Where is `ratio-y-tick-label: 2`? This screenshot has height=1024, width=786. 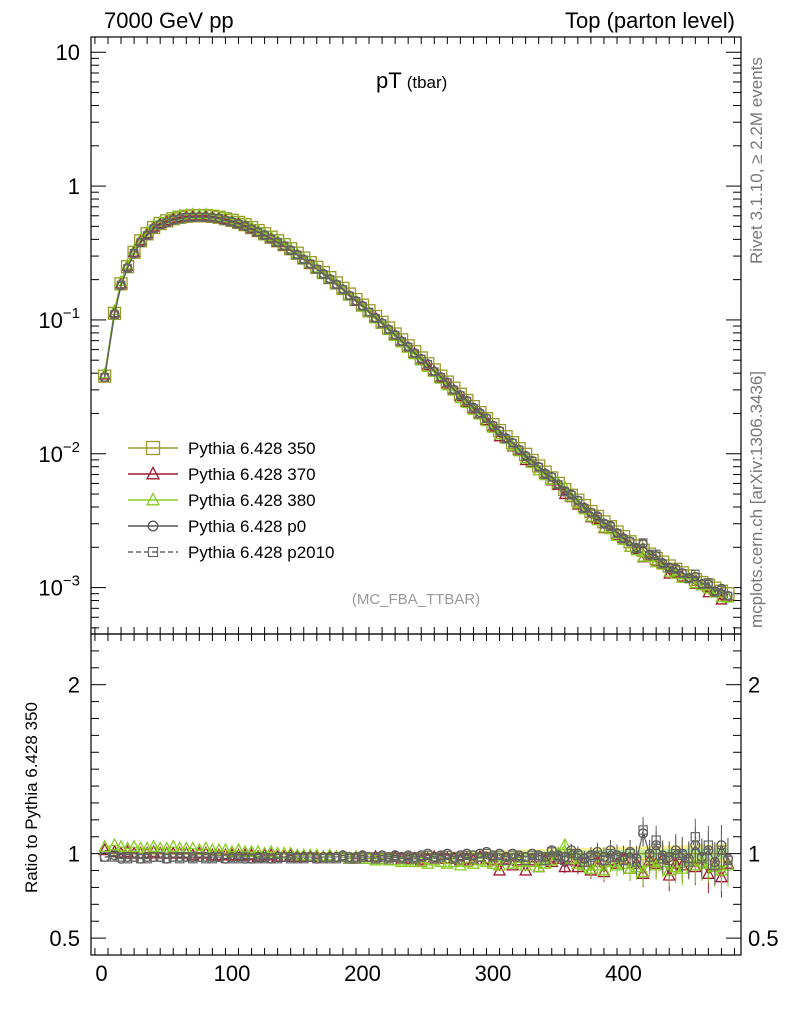 ratio-y-tick-label: 2 is located at coordinates (74, 685).